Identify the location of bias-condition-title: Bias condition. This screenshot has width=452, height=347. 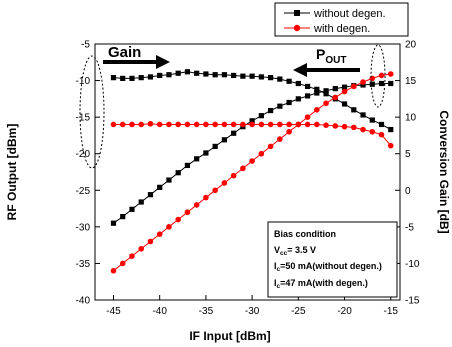
(305, 234).